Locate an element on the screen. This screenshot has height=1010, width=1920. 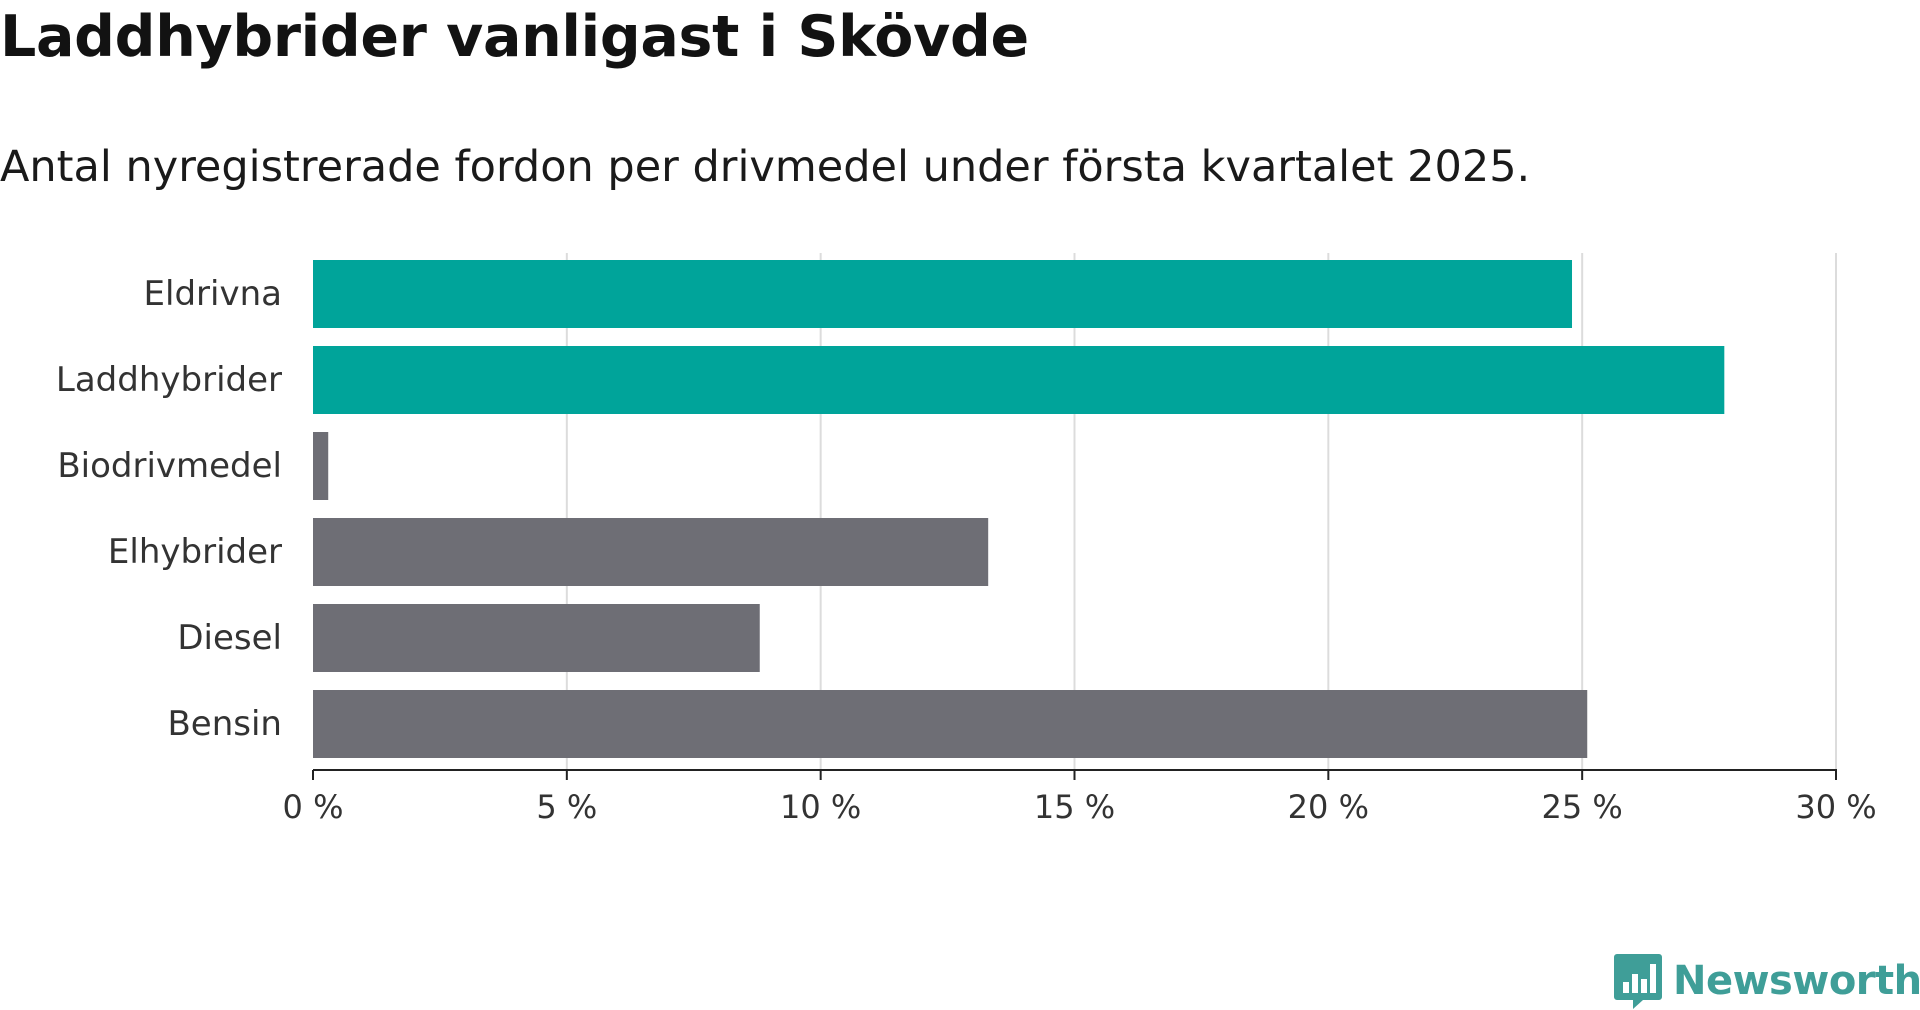
x-axis: 0 % 5 % 10 % 15 % 20 % 25 % 30 % is located at coordinates (1080, 797).